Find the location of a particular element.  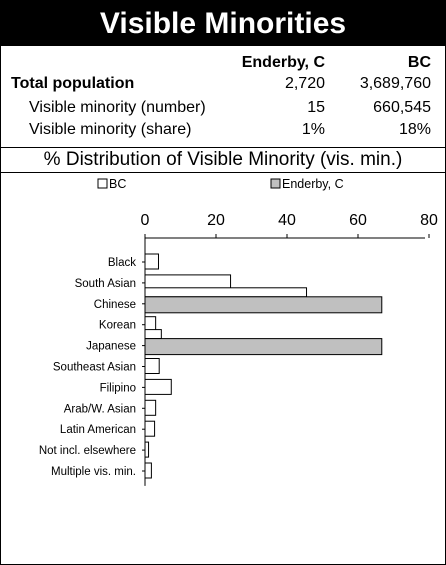

stats-label: Visible minority (share) is located at coordinates (110, 129).